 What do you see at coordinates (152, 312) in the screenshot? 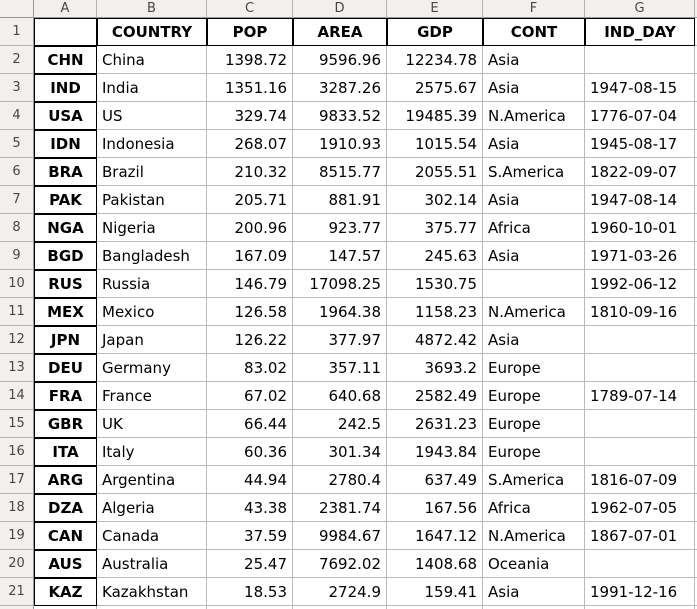
I see `cell-B11: Mexico` at bounding box center [152, 312].